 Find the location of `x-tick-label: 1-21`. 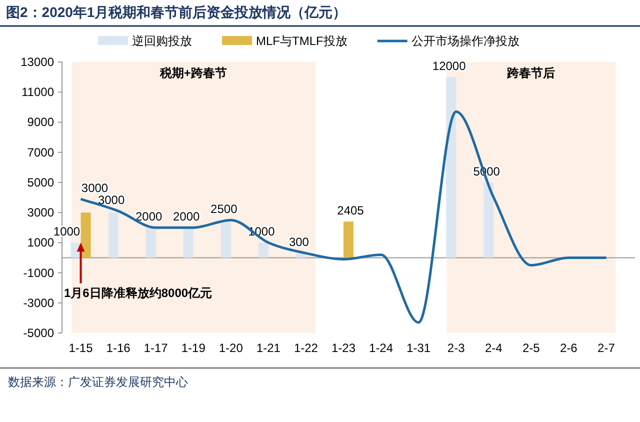

x-tick-label: 1-21 is located at coordinates (268, 348).